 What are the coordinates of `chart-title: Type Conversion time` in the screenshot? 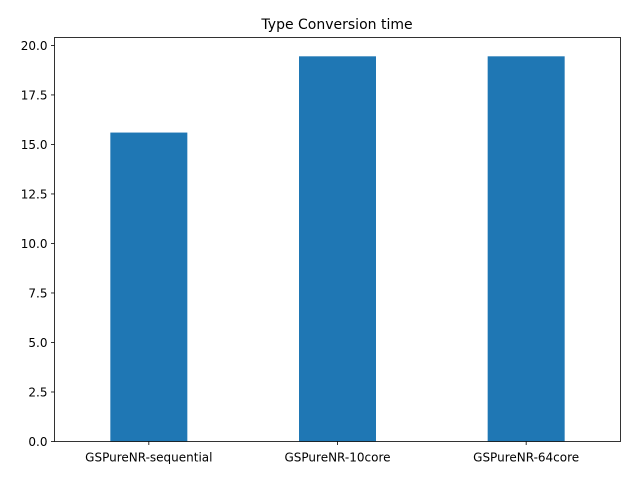 It's located at (336, 25).